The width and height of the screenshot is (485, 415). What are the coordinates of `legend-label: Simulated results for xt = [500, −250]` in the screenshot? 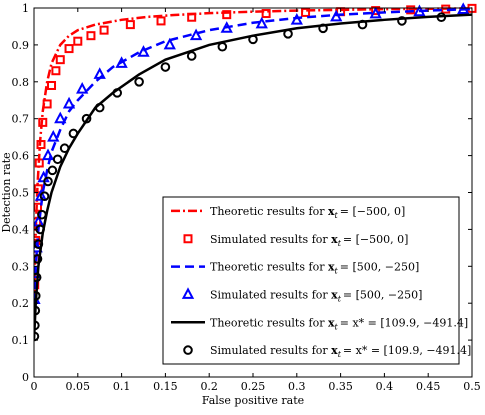 It's located at (316, 295).